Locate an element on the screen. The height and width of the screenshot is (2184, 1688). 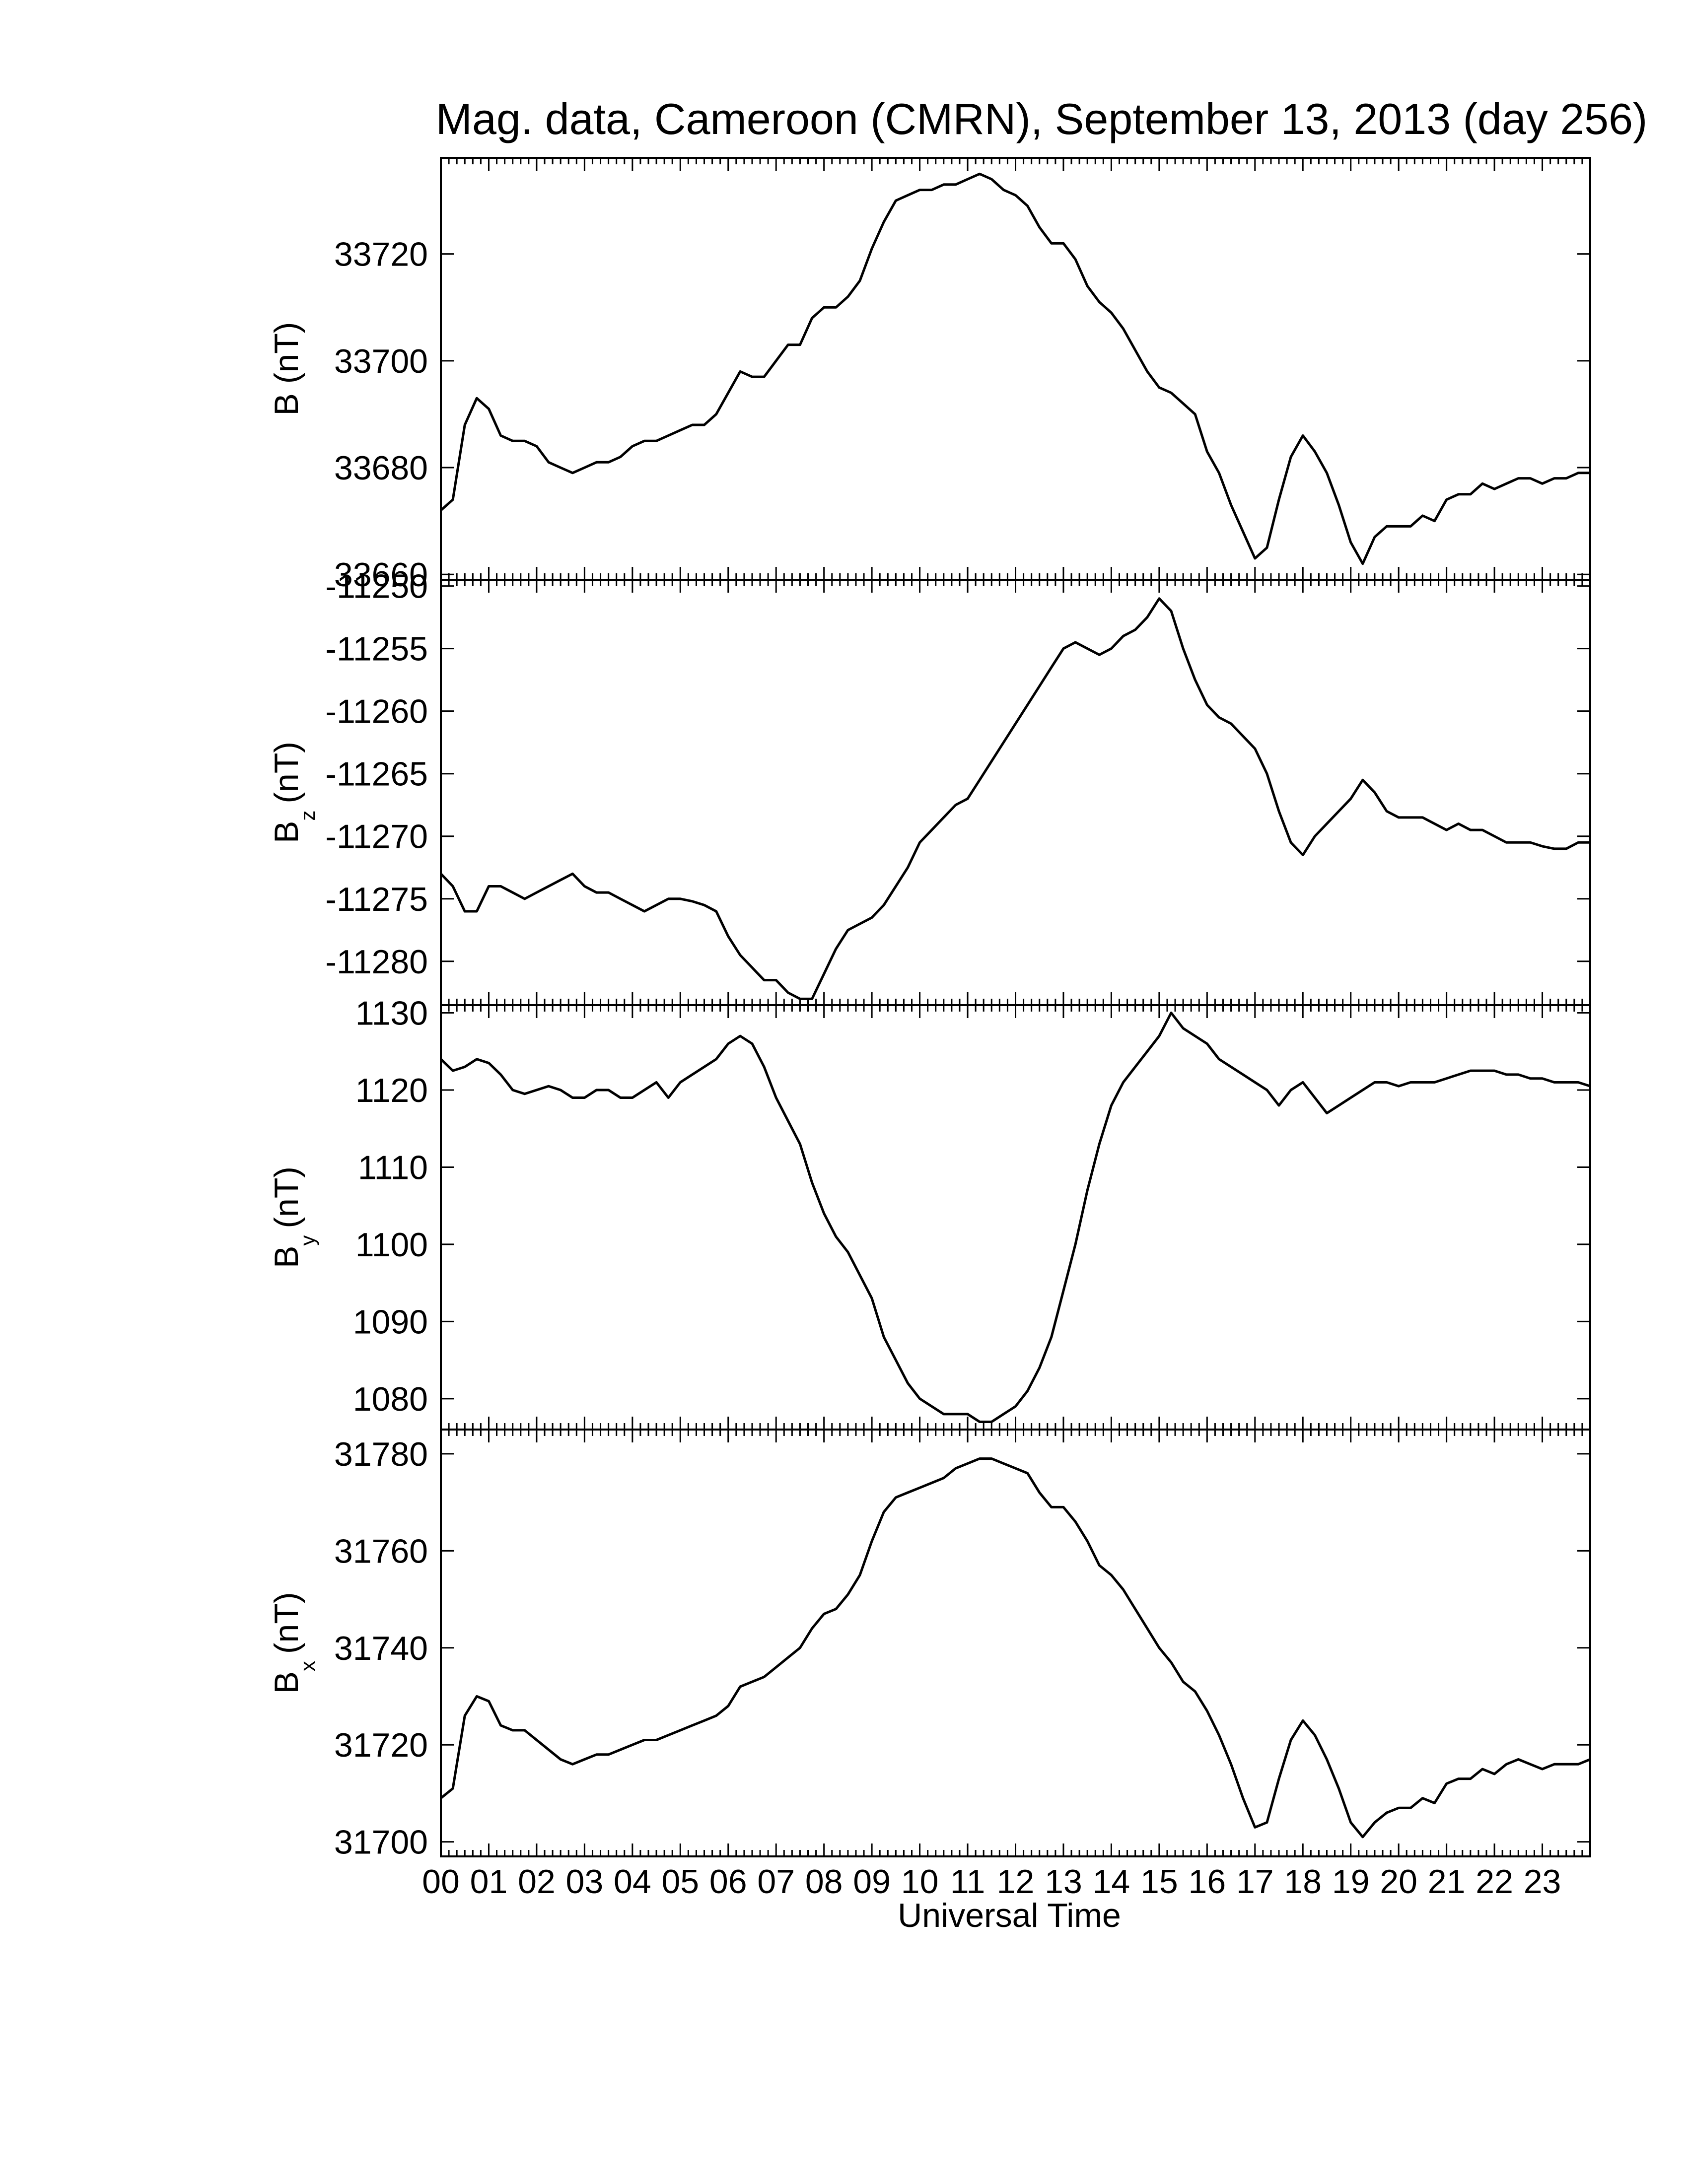
y-axis-label: B (nT) is located at coordinates (286, 369).